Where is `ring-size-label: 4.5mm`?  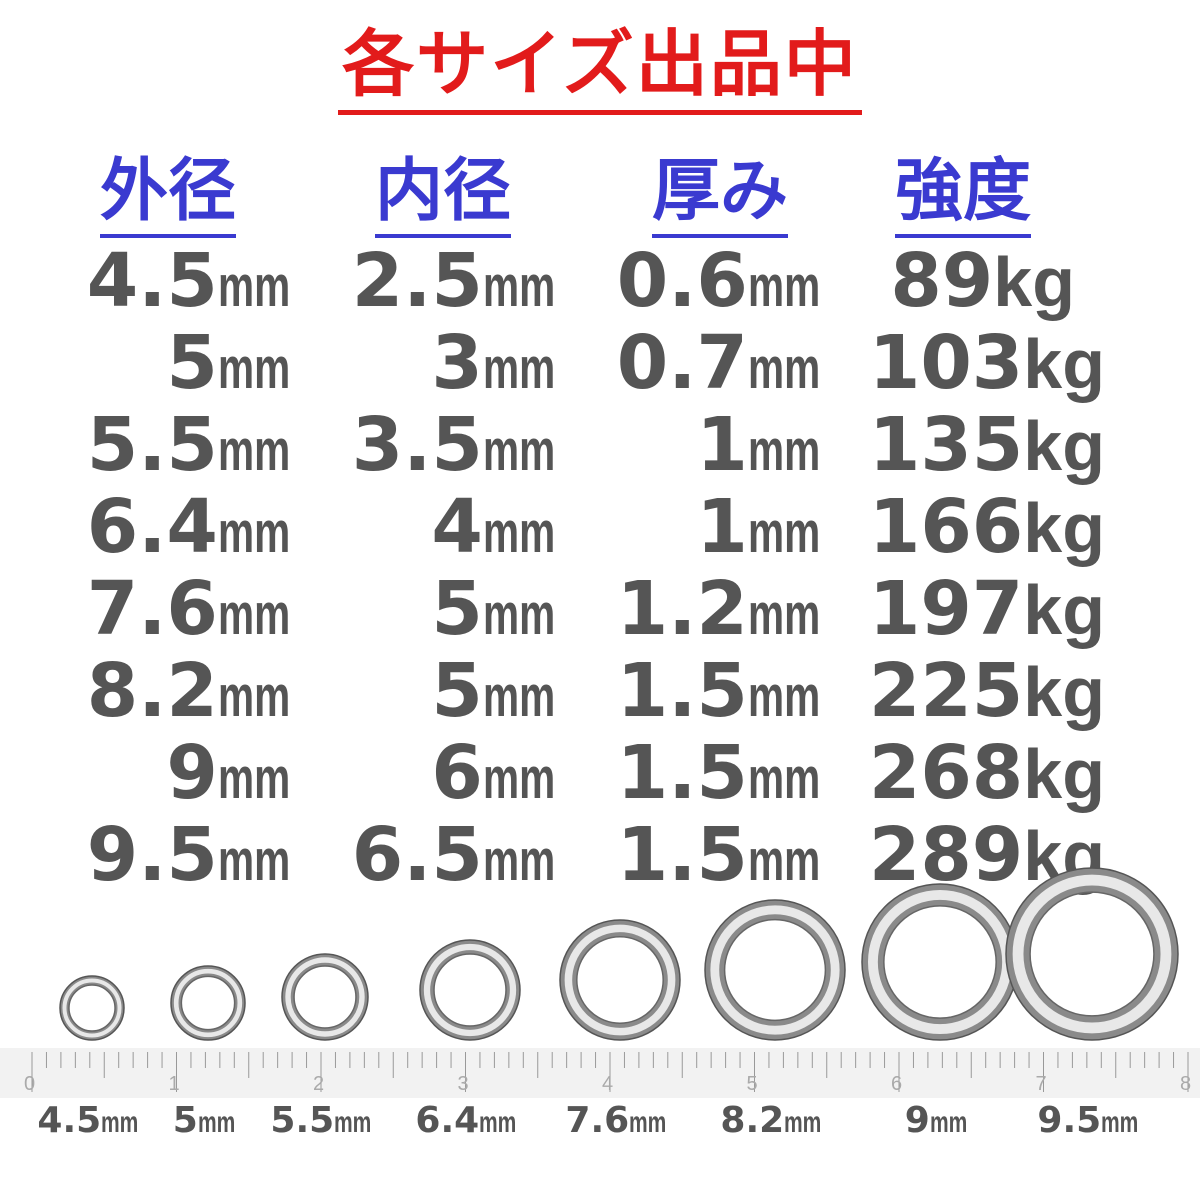
ring-size-label: 4.5mm is located at coordinates (92, 1120).